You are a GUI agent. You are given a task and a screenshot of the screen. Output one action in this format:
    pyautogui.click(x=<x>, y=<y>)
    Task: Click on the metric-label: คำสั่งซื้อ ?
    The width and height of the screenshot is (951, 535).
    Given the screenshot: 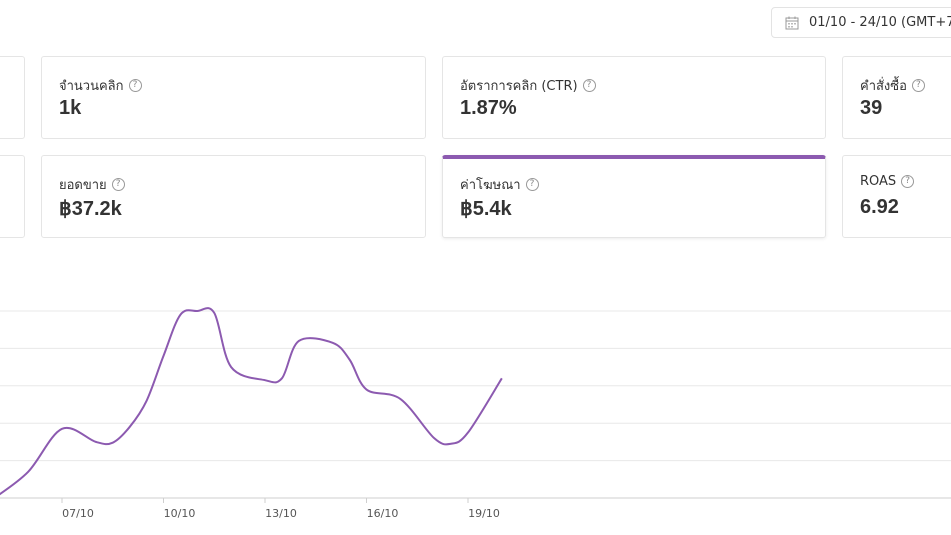 What is the action you would take?
    pyautogui.click(x=892, y=85)
    